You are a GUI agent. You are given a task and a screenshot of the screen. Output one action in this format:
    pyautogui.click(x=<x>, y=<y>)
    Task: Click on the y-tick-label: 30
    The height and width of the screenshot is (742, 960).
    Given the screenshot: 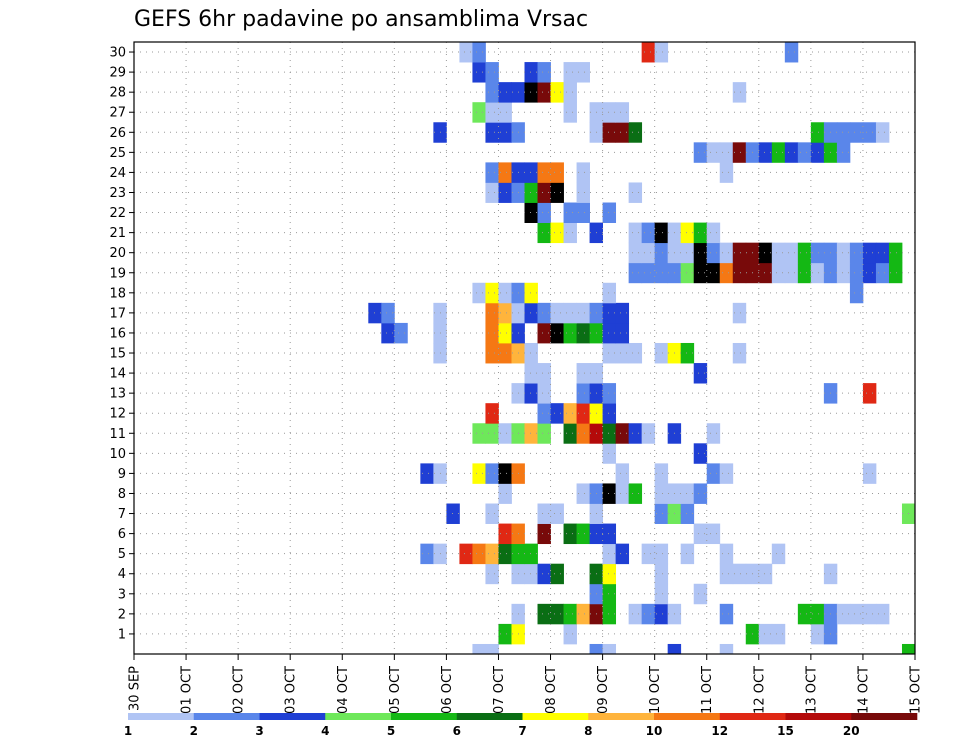 What is the action you would take?
    pyautogui.click(x=117, y=53)
    